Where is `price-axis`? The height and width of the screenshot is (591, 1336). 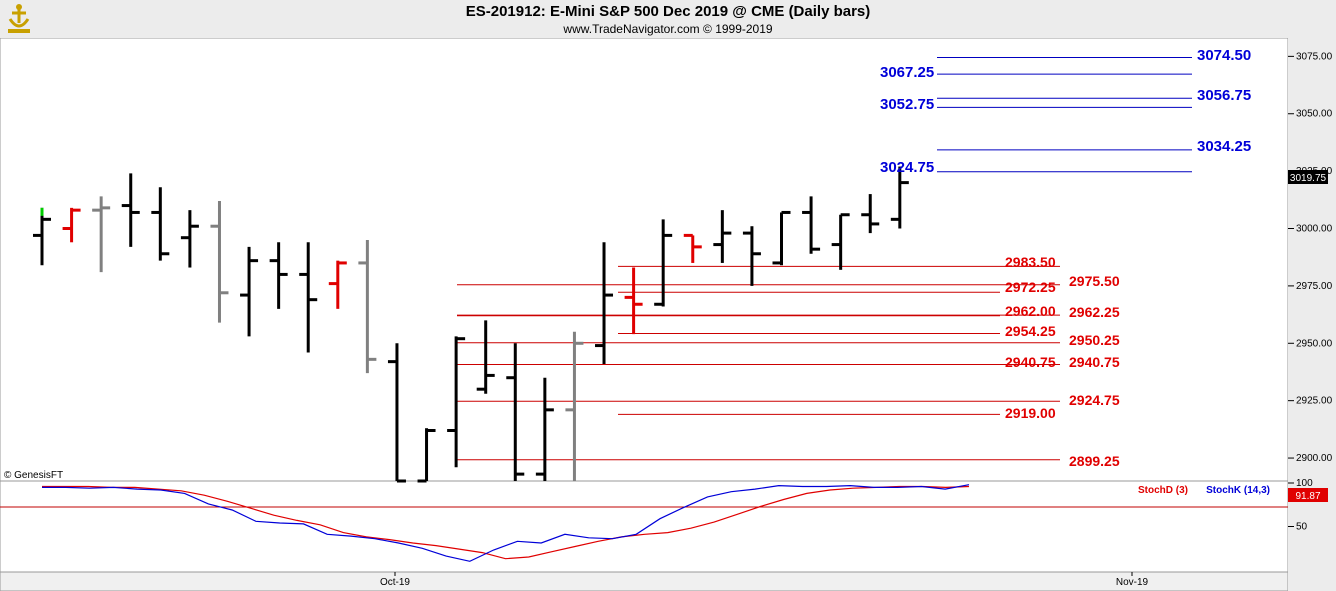
price-axis is located at coordinates (1312, 314).